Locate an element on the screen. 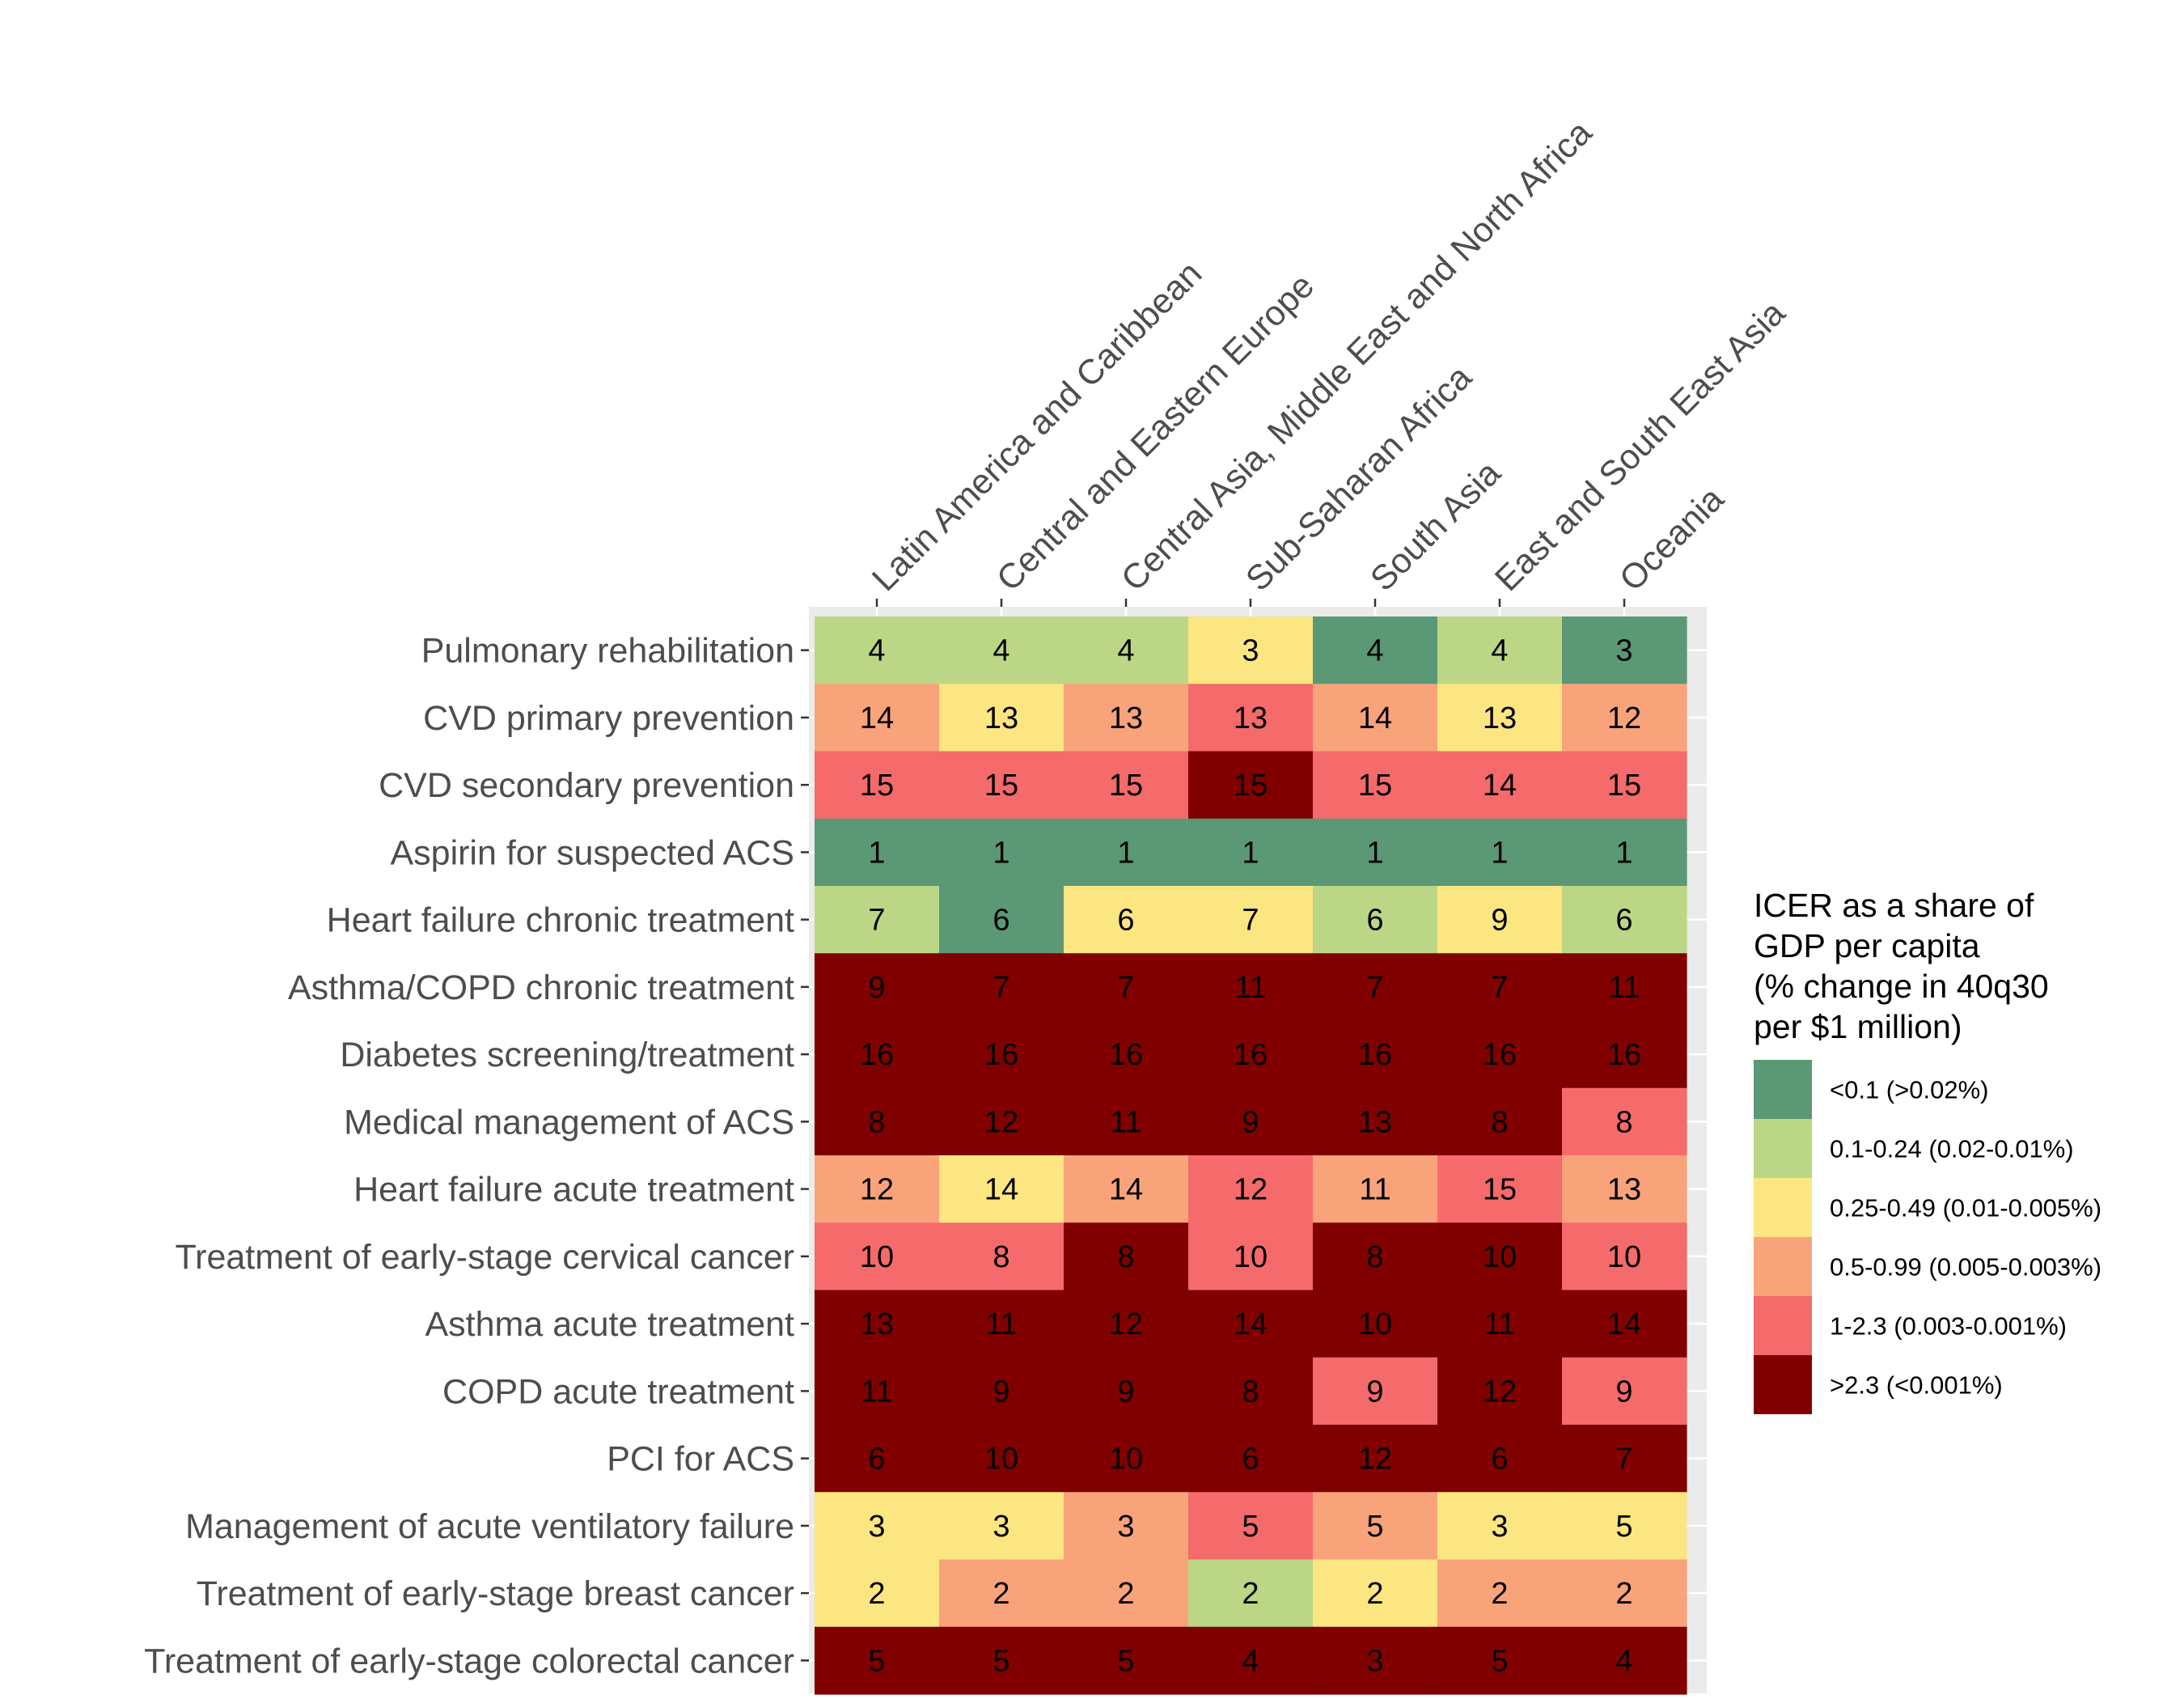  cell-value-label: 1 is located at coordinates (1623, 853).